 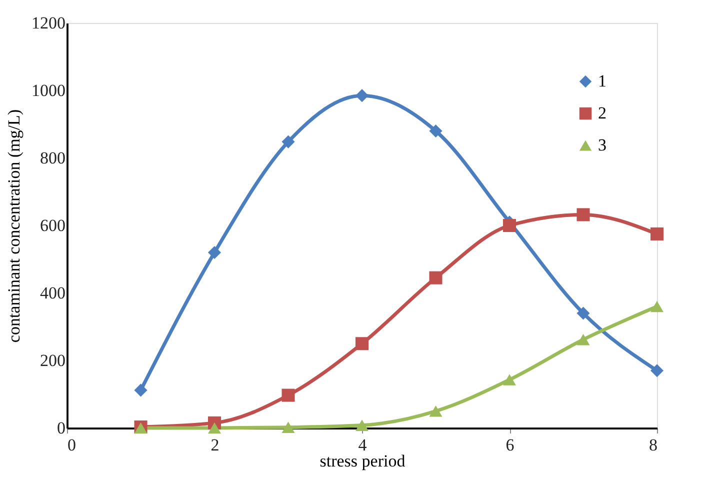 I want to click on y-tick-label: 1200, so click(x=49, y=23).